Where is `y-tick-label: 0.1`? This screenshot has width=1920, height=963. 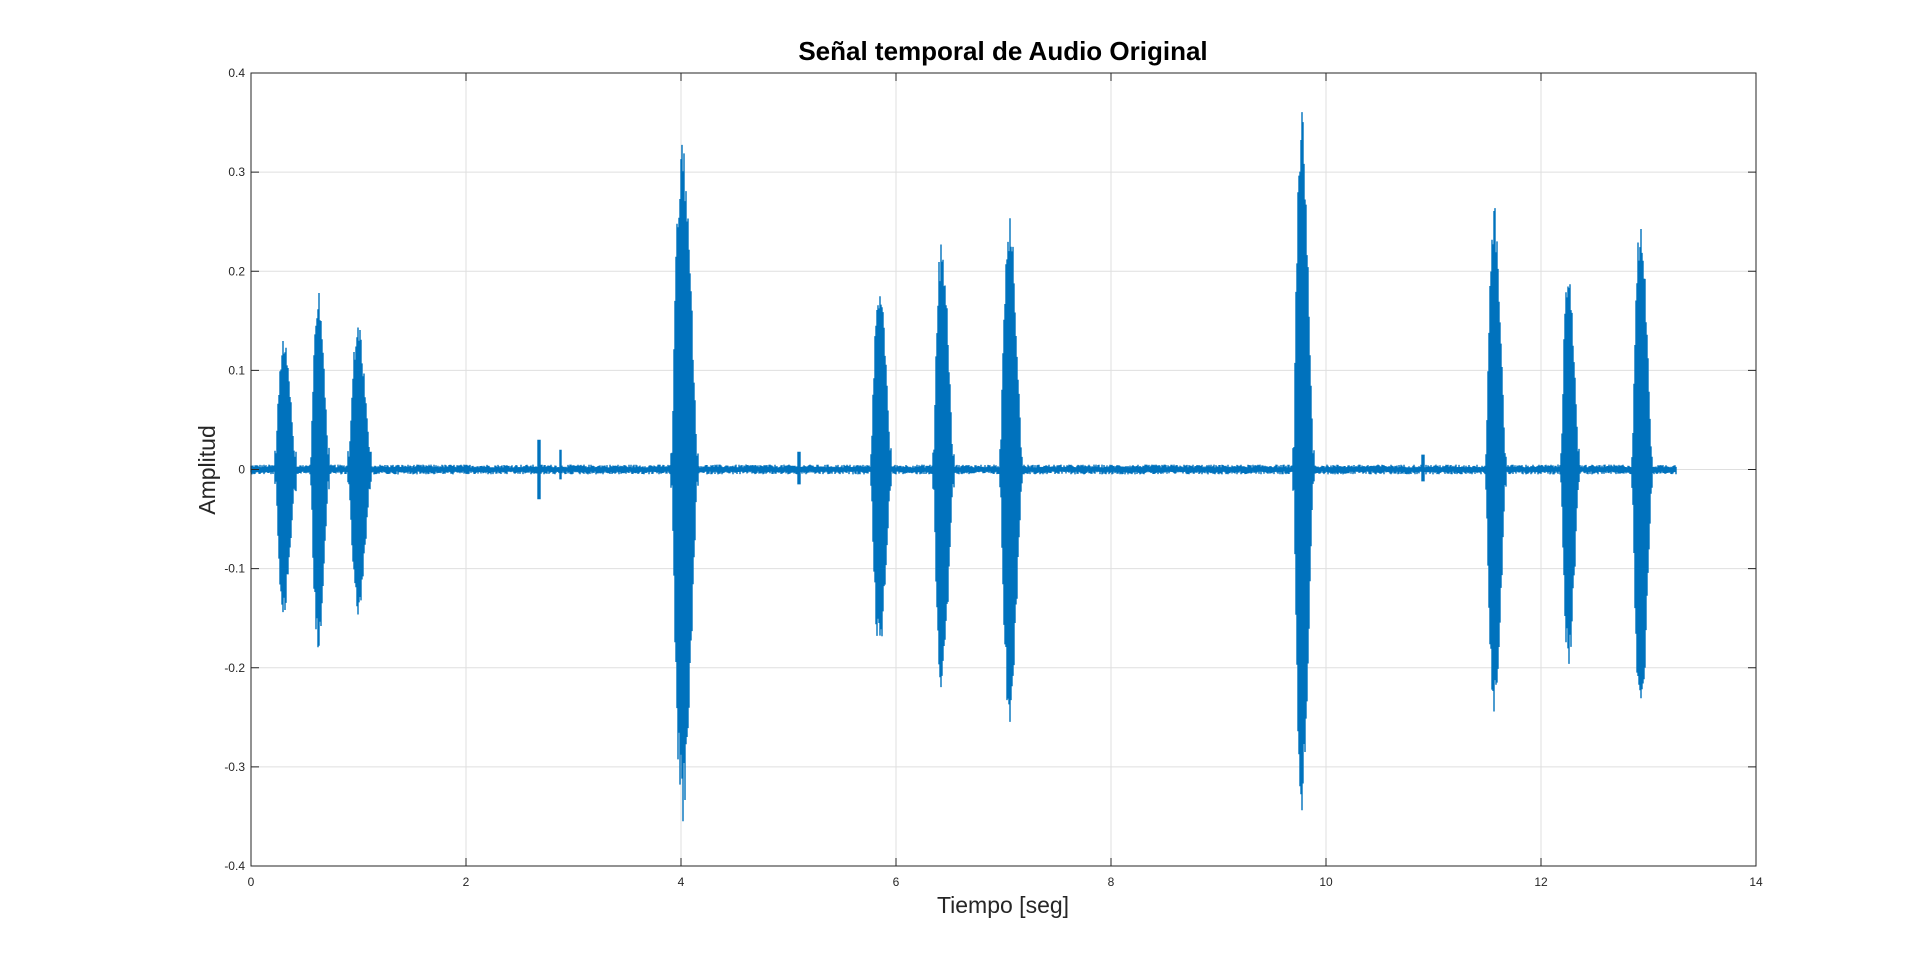
y-tick-label: 0.1 is located at coordinates (236, 370).